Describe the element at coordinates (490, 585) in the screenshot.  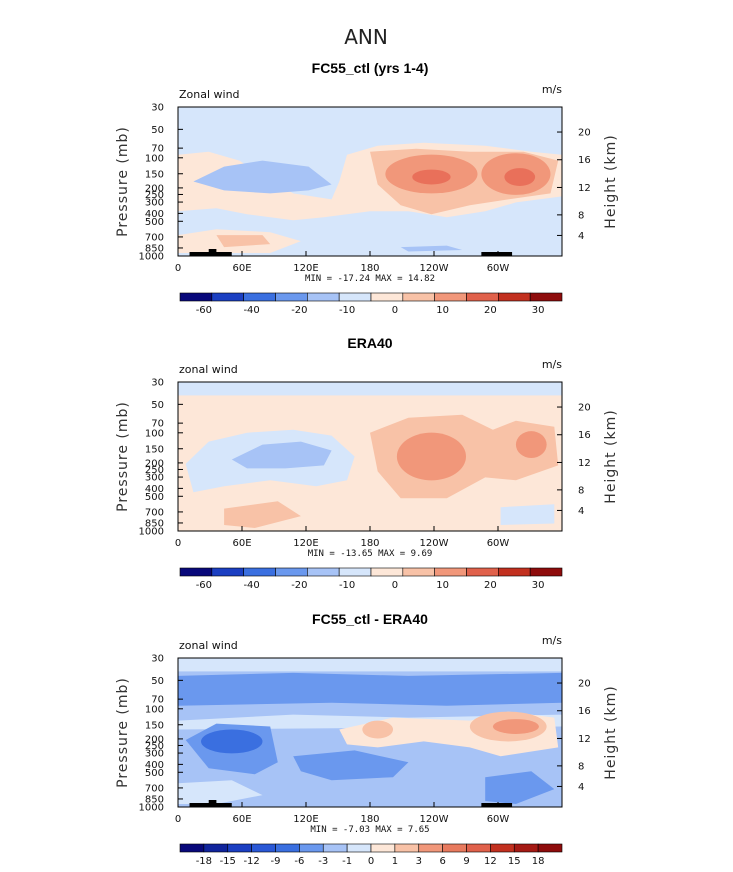
I see `colorbar-label: 20` at that location.